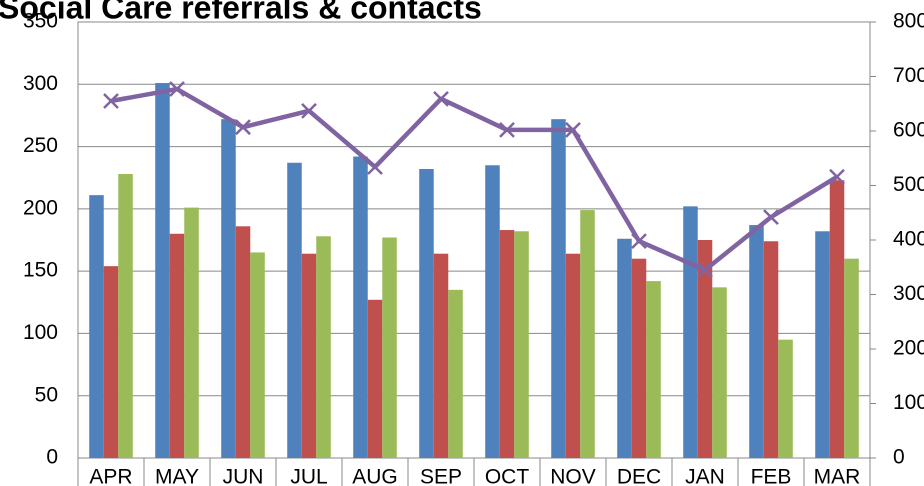 The image size is (924, 486). What do you see at coordinates (908, 21) in the screenshot?
I see `y2-tick-label: 800` at bounding box center [908, 21].